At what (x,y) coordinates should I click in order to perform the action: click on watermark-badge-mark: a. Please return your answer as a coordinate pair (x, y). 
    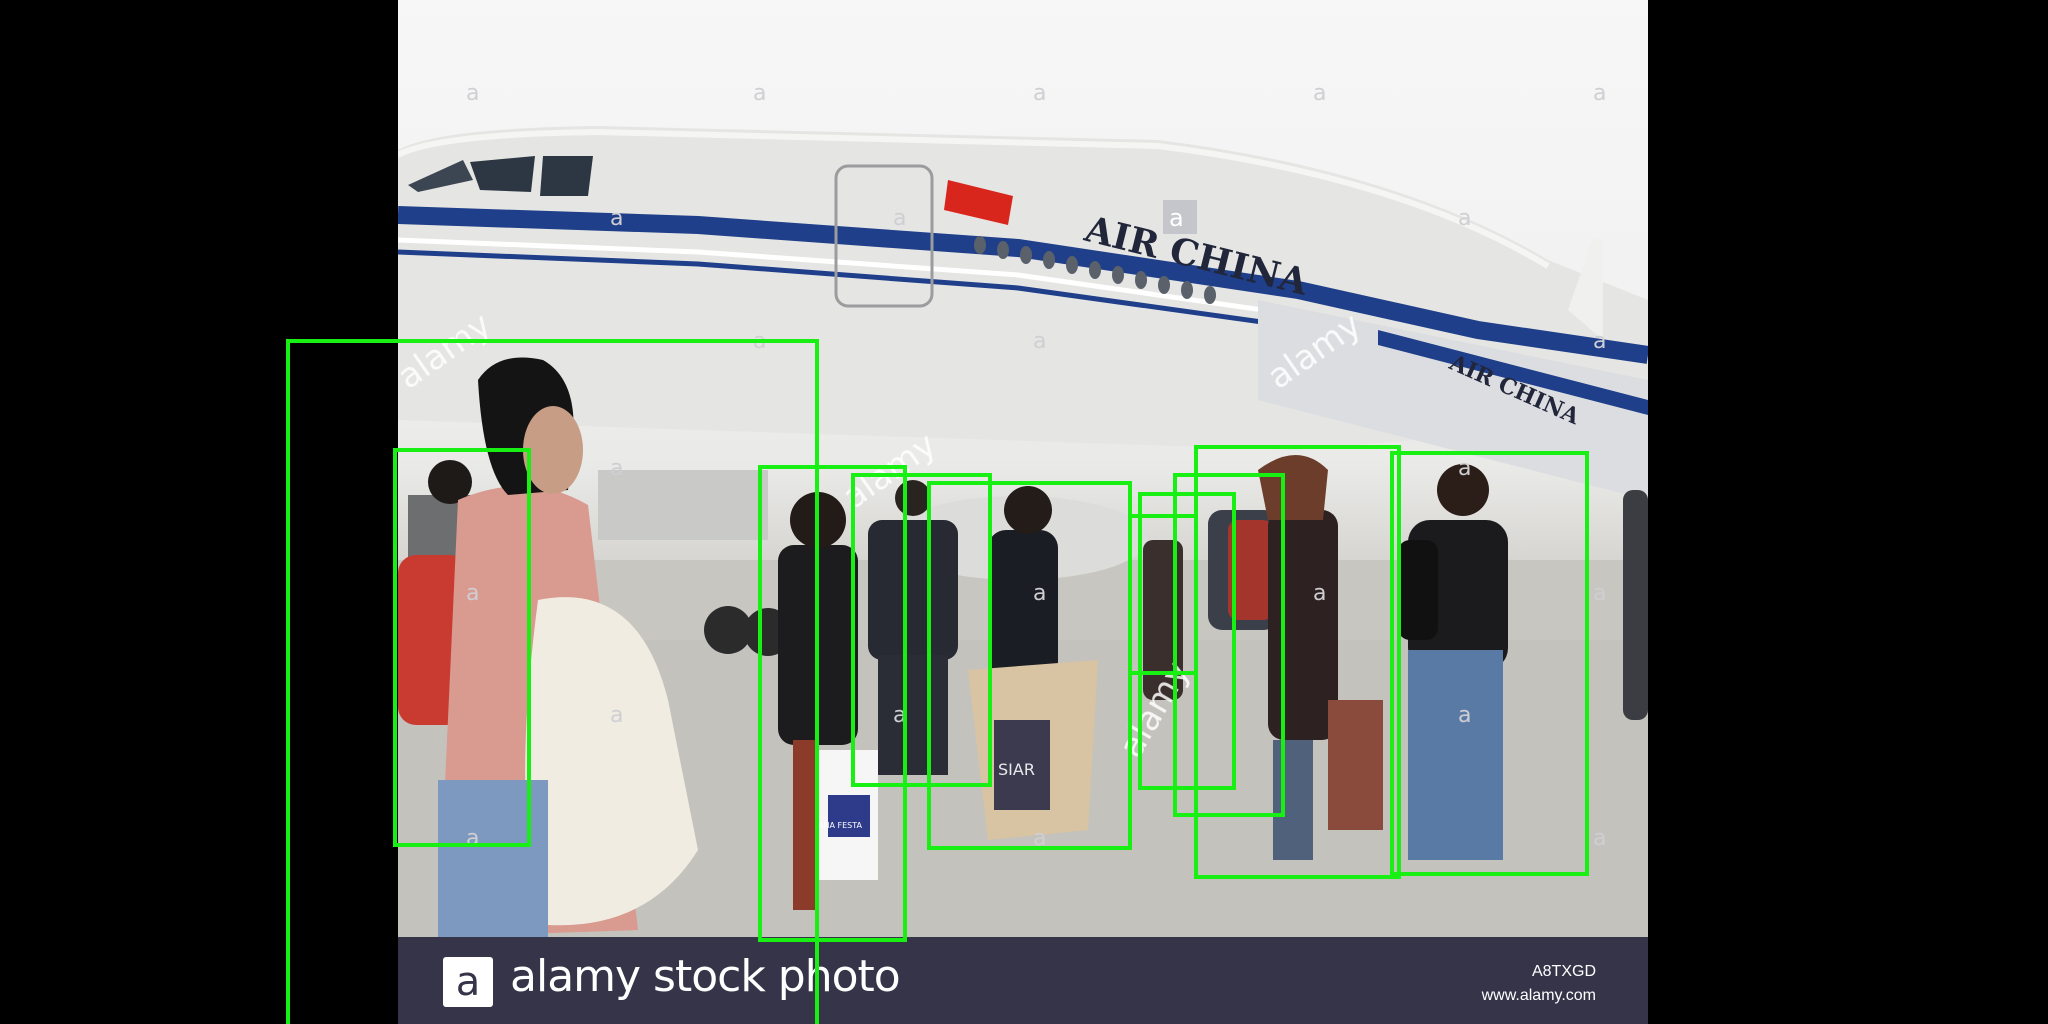
    Looking at the image, I should click on (1176, 218).